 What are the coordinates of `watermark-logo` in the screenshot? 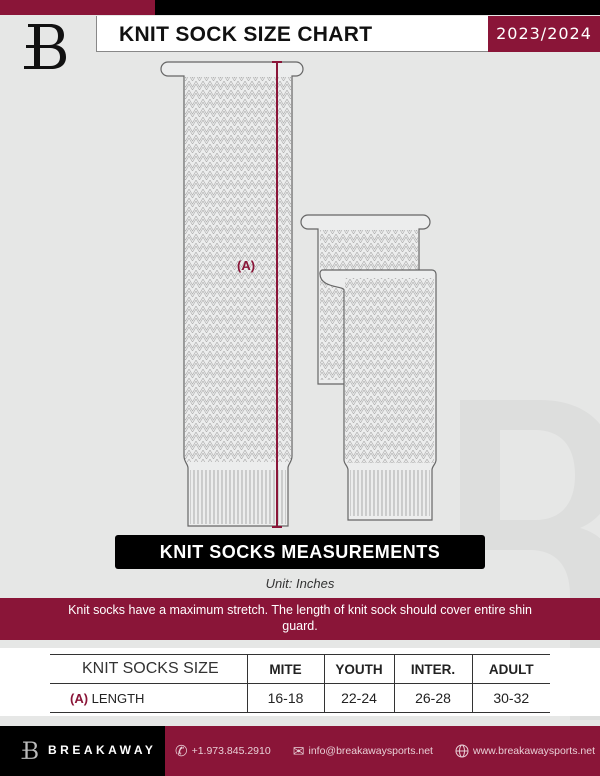 It's located at (530, 560).